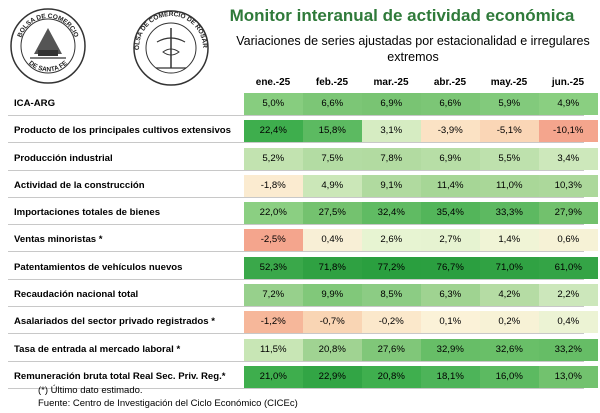 The image size is (600, 413). I want to click on value-cell: 52,3%, so click(273, 267).